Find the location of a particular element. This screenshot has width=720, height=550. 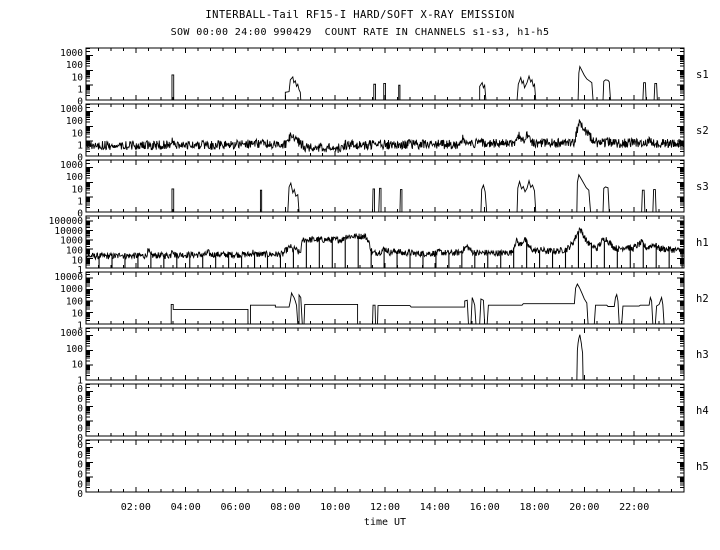

x-tick-label: 06:00 is located at coordinates (235, 507).